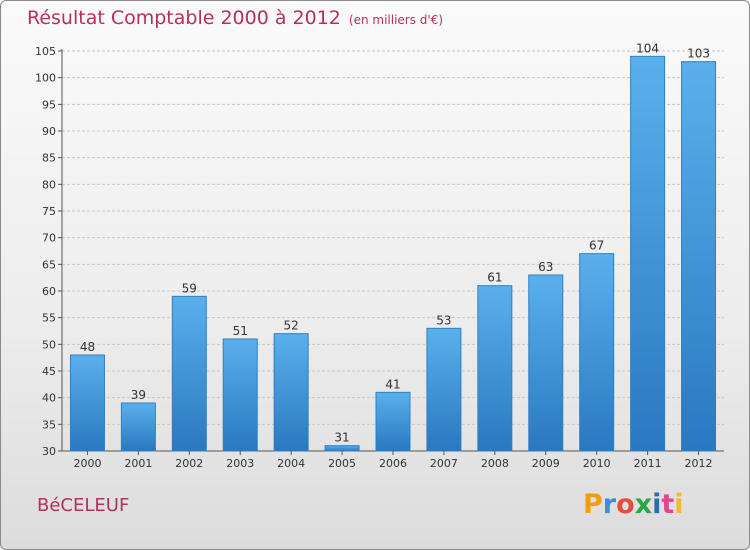 The height and width of the screenshot is (550, 750). Describe the element at coordinates (138, 463) in the screenshot. I see `x-tick-label: 2001` at that location.